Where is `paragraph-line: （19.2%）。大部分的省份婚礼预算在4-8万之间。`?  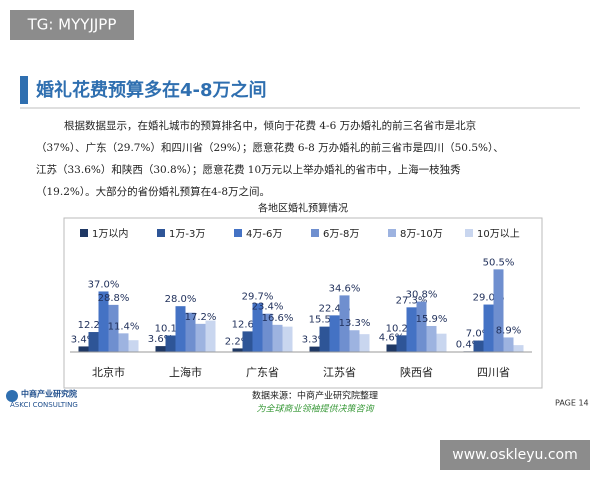
paragraph-line: （19.2%）。大部分的省份婚礼预算在4-8万之间。 is located at coordinates (153, 191).